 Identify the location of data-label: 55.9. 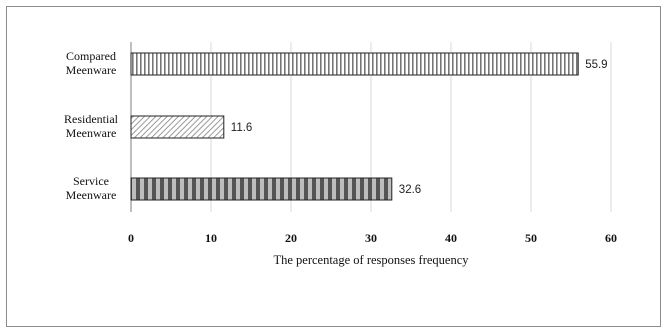
(596, 65).